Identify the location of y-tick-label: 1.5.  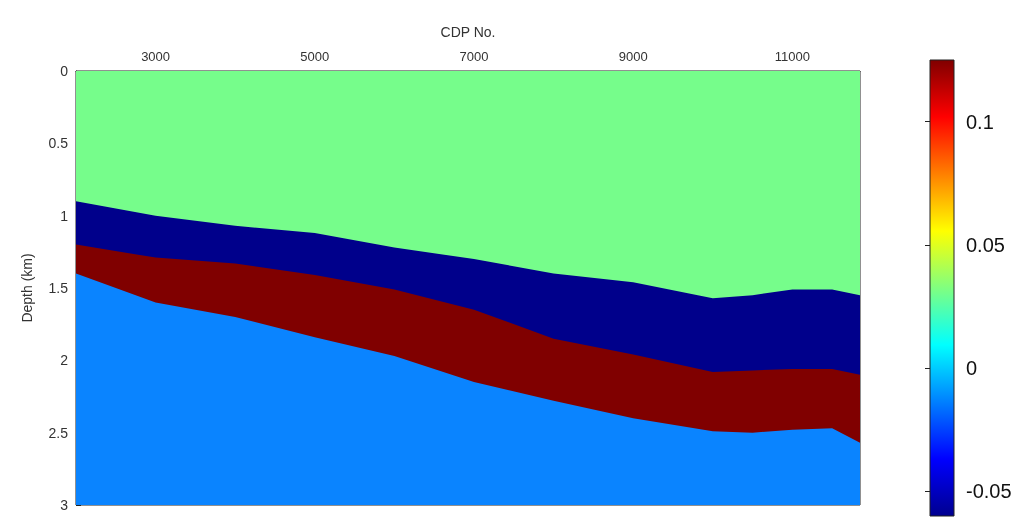
(58, 288).